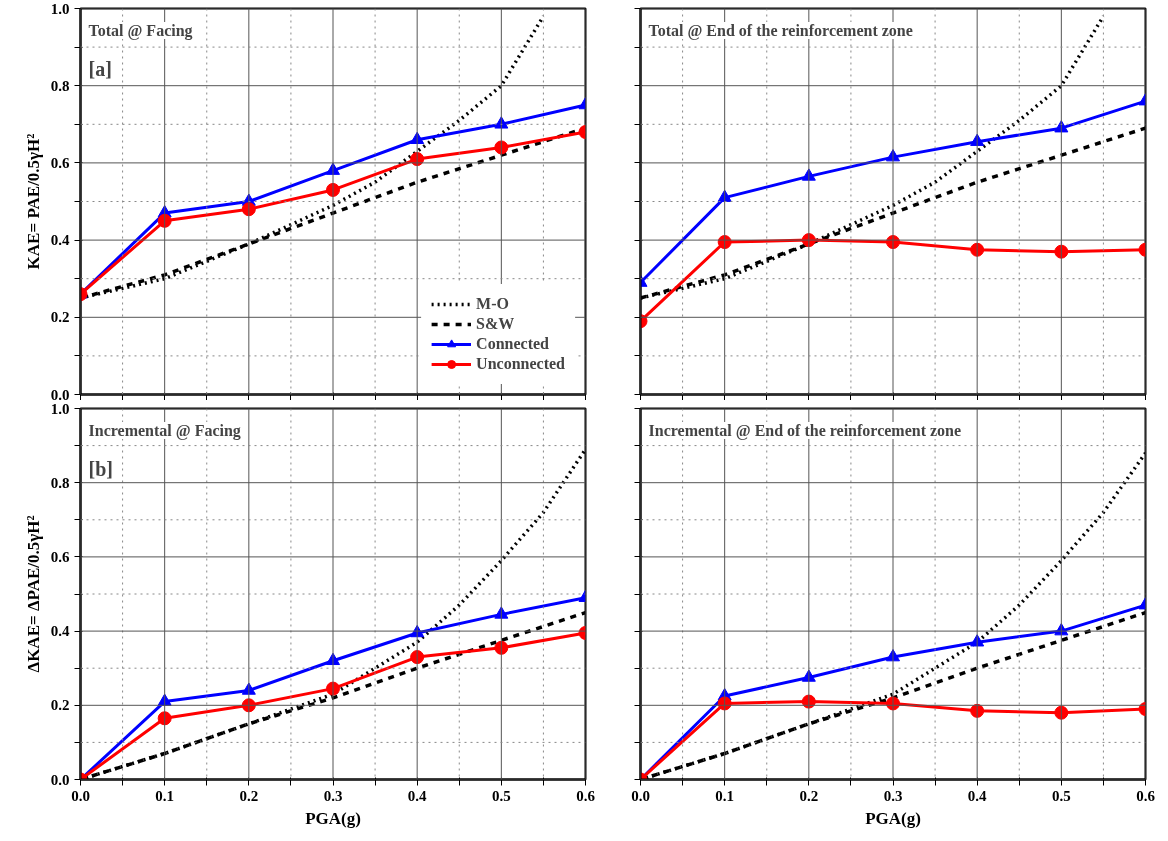 The height and width of the screenshot is (841, 1168). What do you see at coordinates (520, 364) in the screenshot?
I see `legend-label: Unconnected` at bounding box center [520, 364].